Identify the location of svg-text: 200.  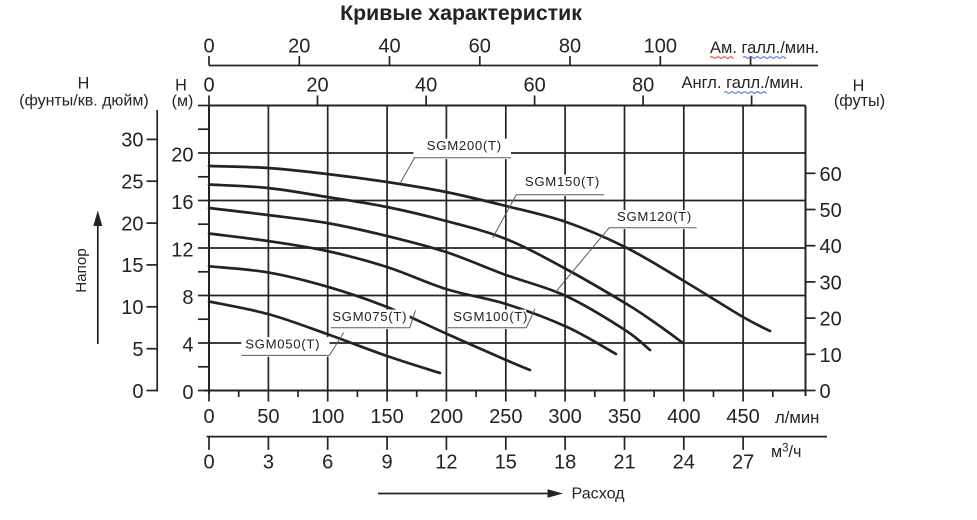
(446, 417).